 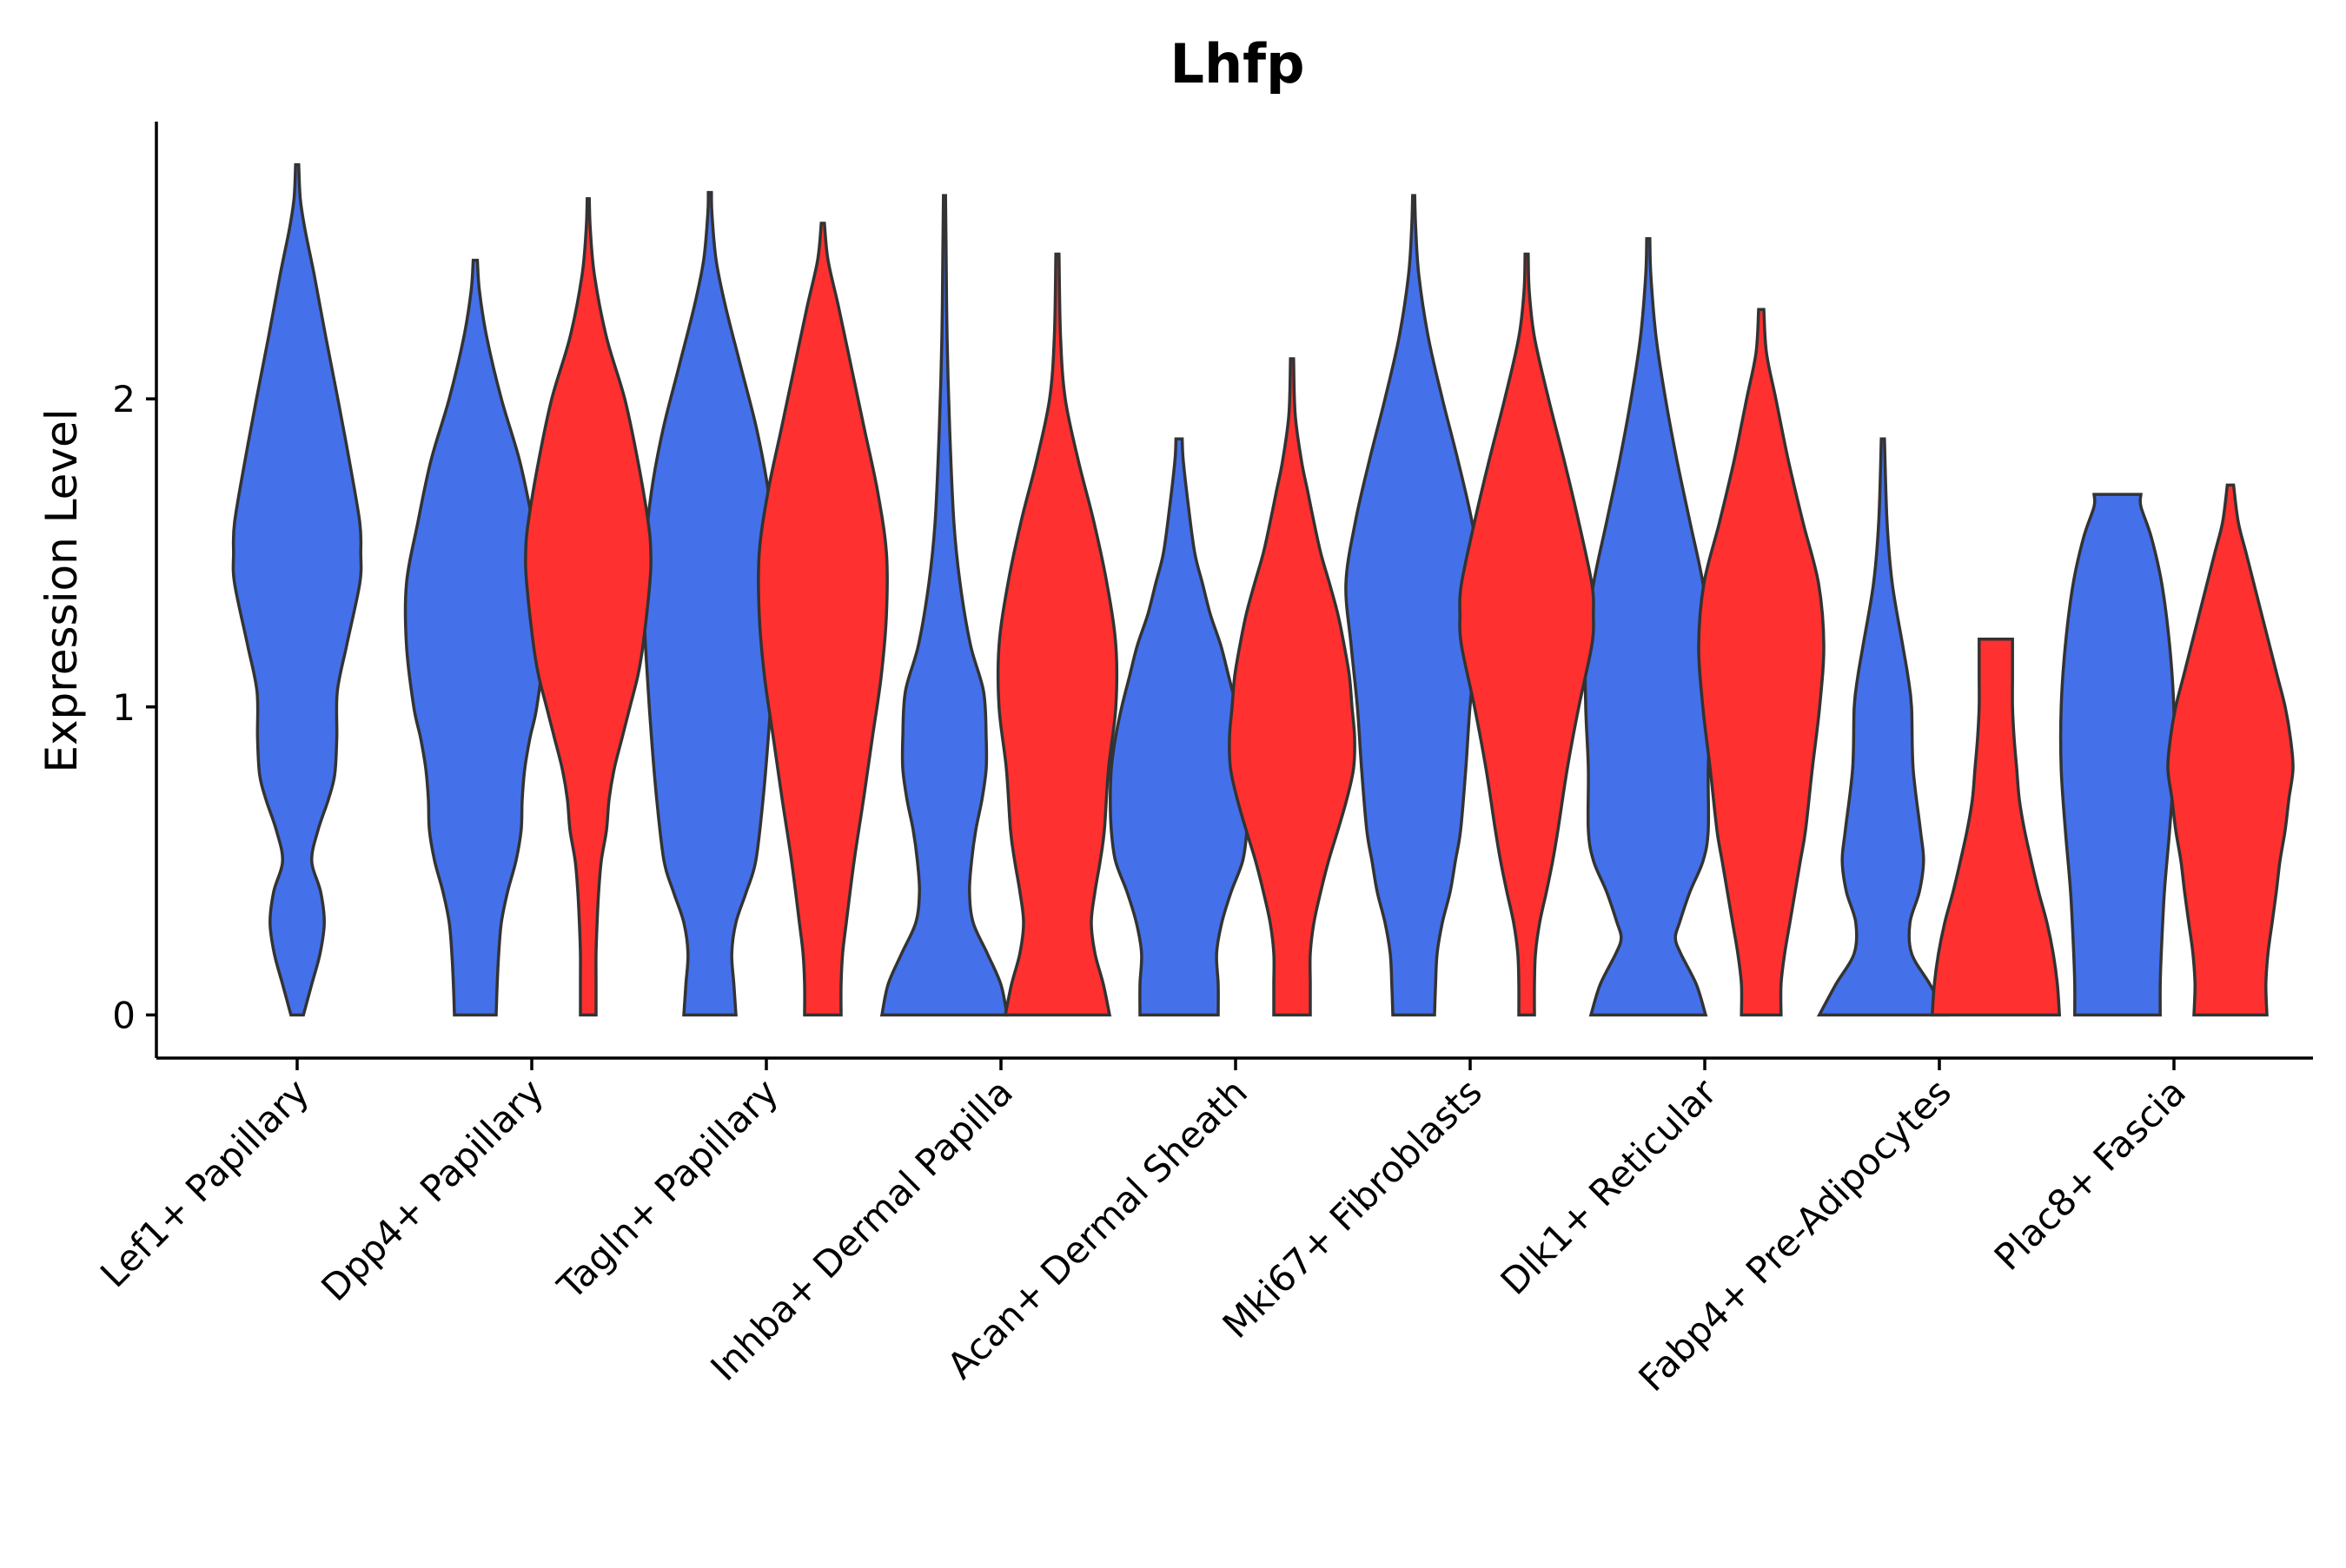 I want to click on violin-blue-acan-dermal-sheath, so click(x=1179, y=727).